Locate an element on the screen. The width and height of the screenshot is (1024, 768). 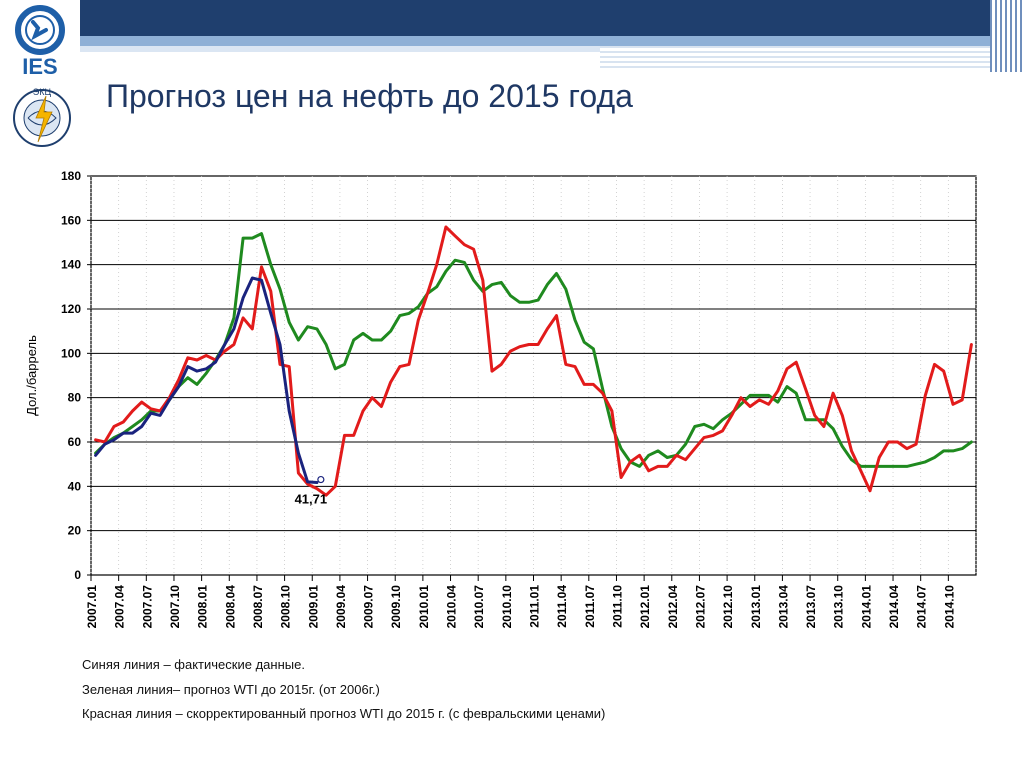
x-tick-label: 2012.04 is located at coordinates (673, 607).